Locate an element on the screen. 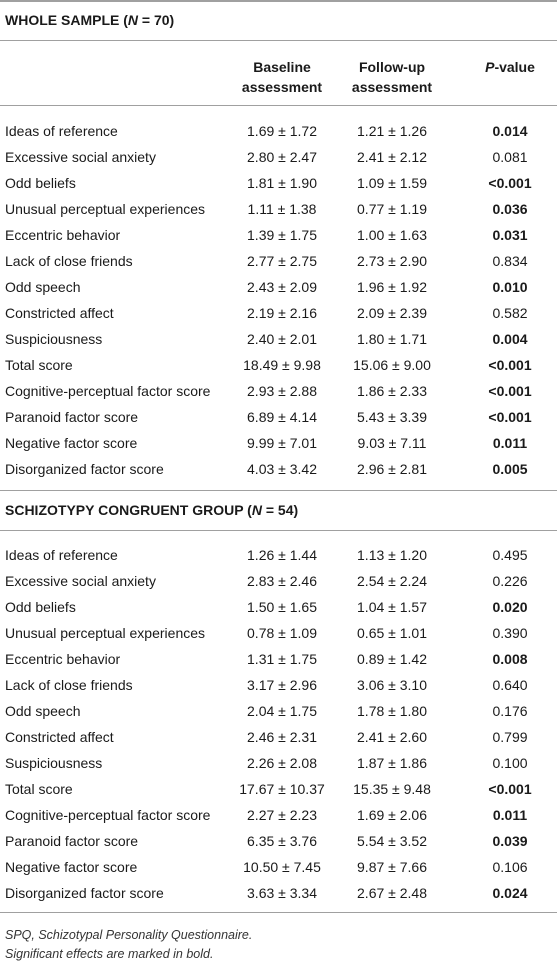 The image size is (557, 964). baseline-cell: 1.50 ± 1.65 is located at coordinates (282, 607).